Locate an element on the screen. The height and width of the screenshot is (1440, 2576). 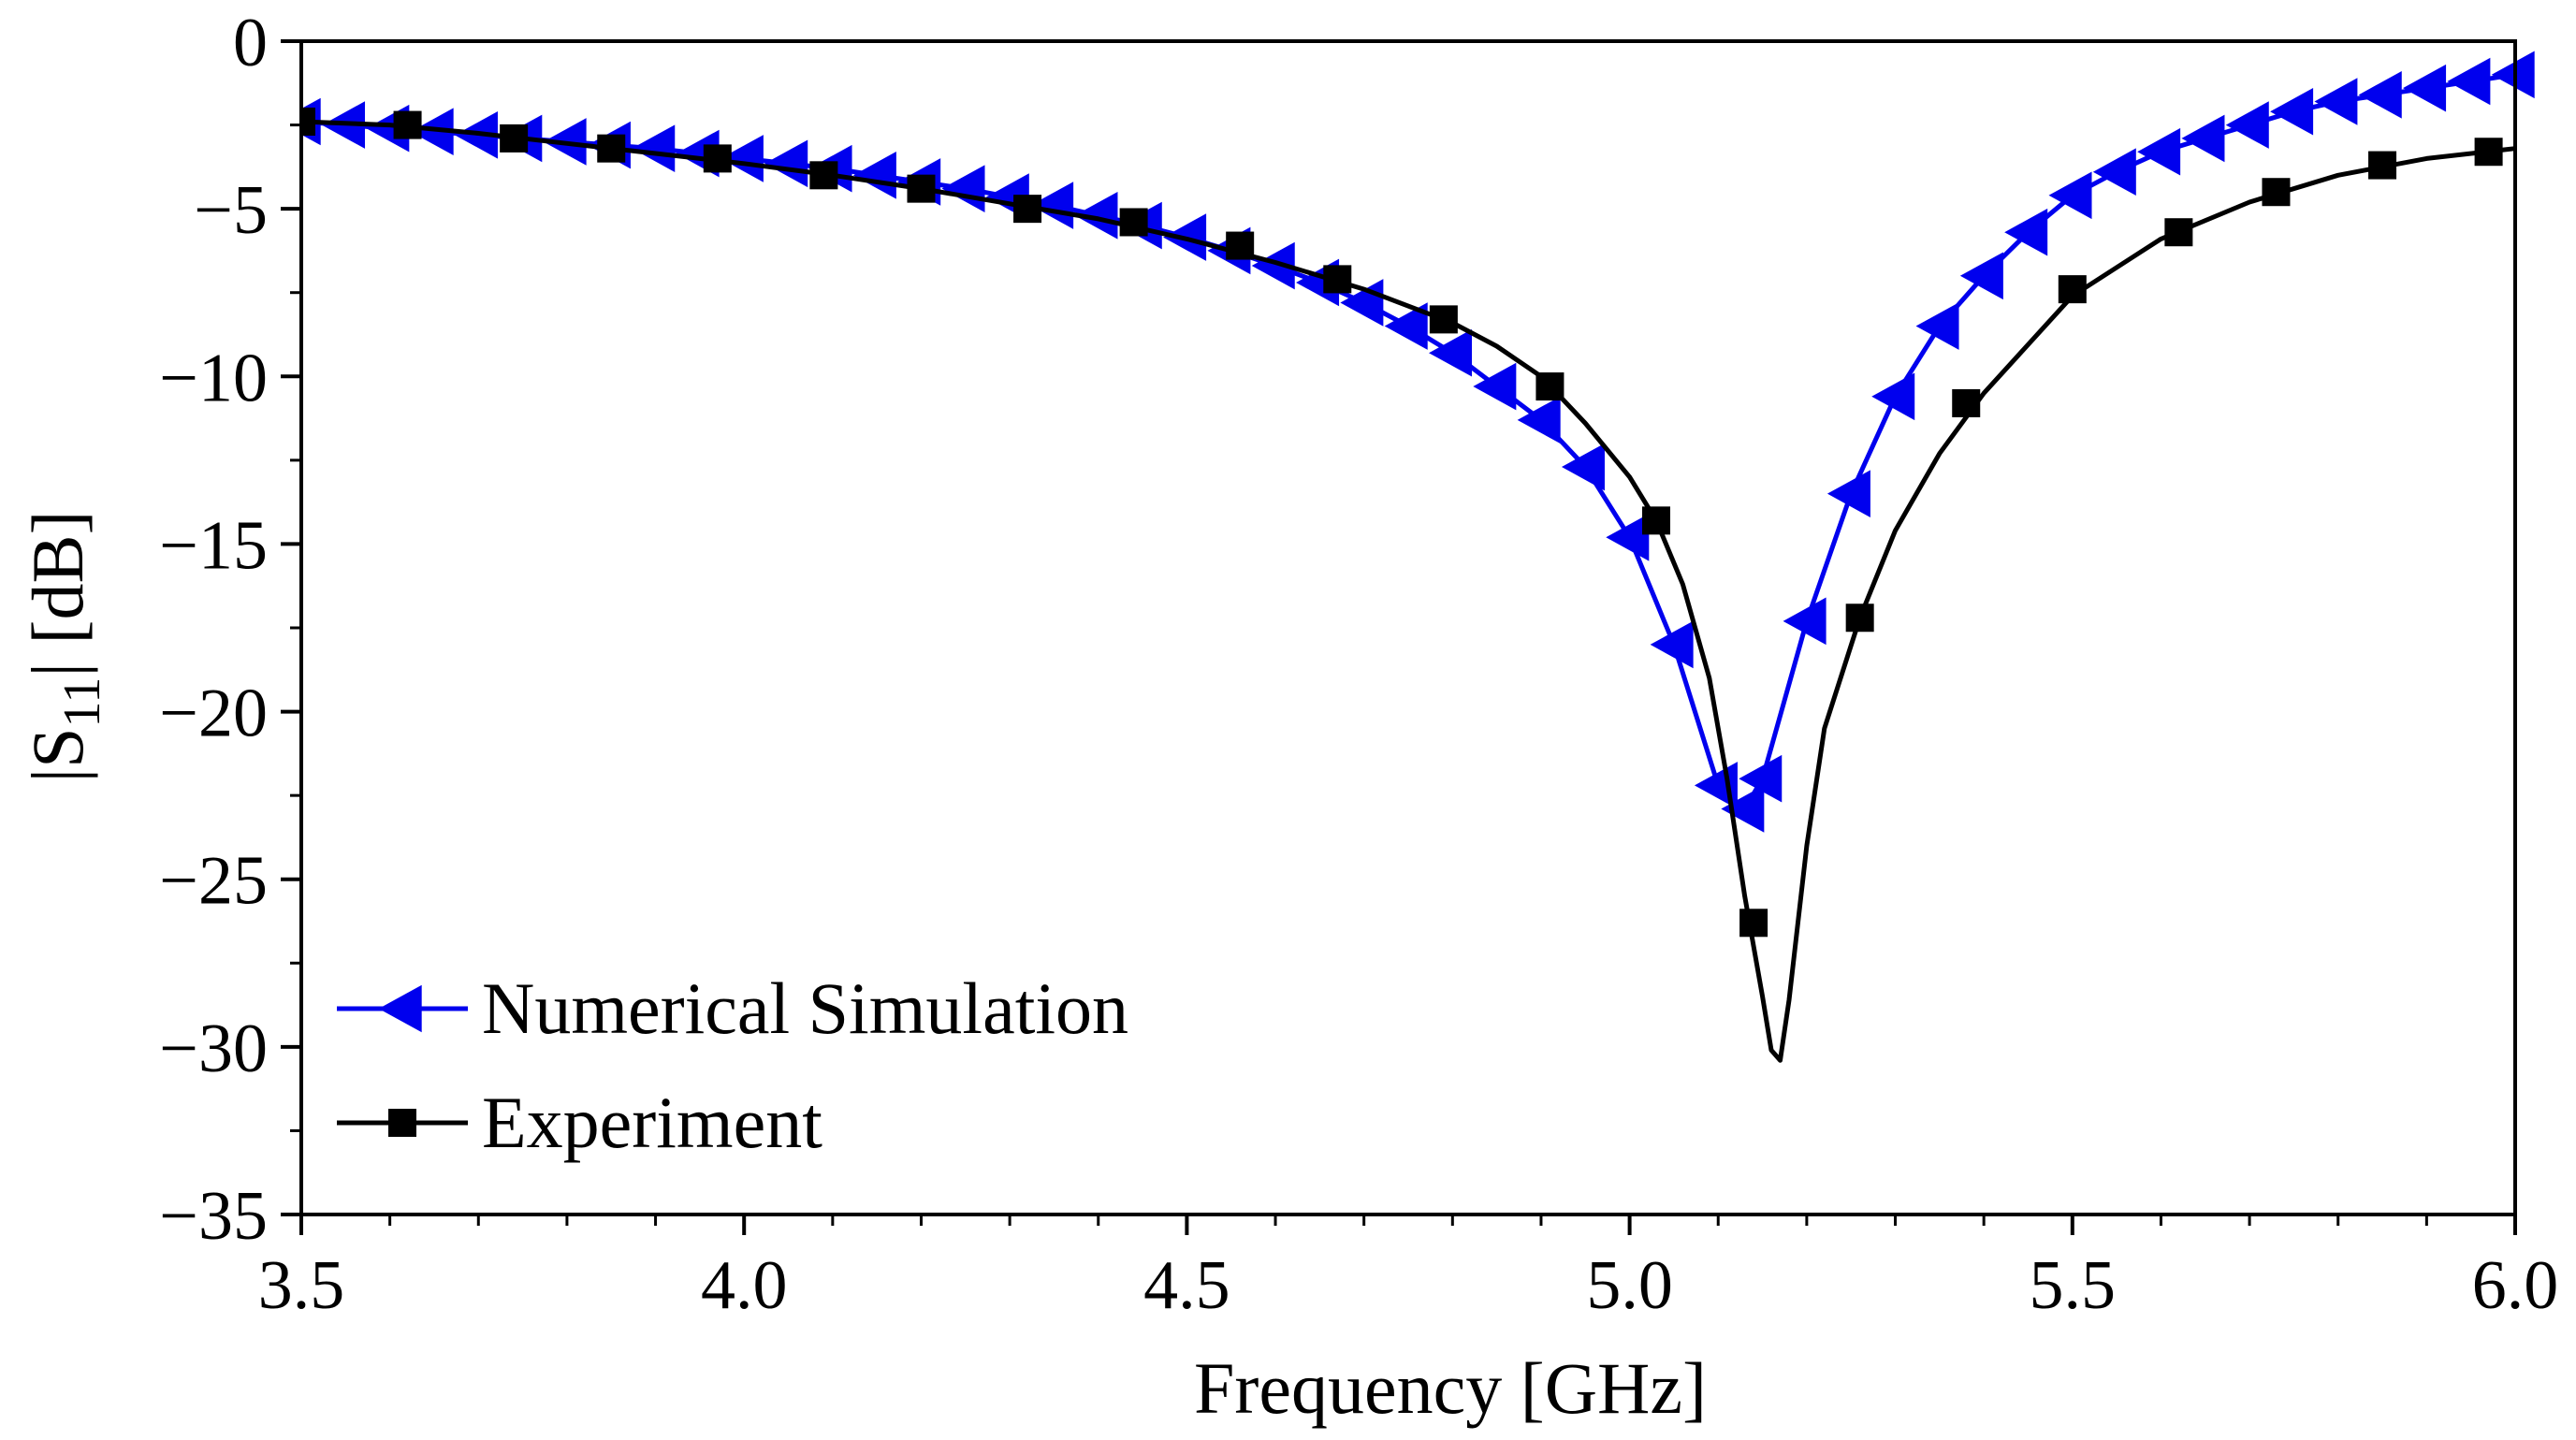
x-axis-label: Frequency [GHz] is located at coordinates (1450, 1388).